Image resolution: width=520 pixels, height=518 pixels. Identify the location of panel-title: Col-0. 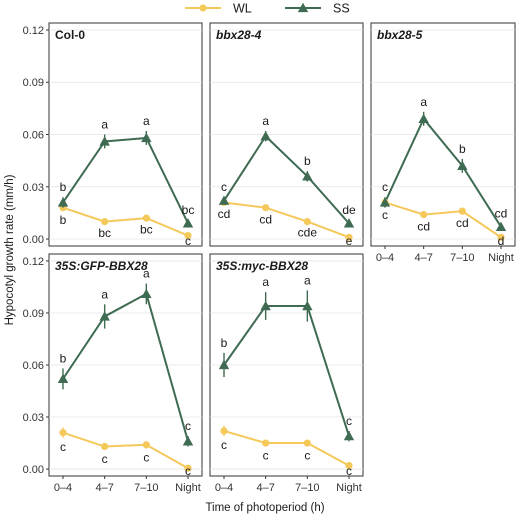
(70, 35).